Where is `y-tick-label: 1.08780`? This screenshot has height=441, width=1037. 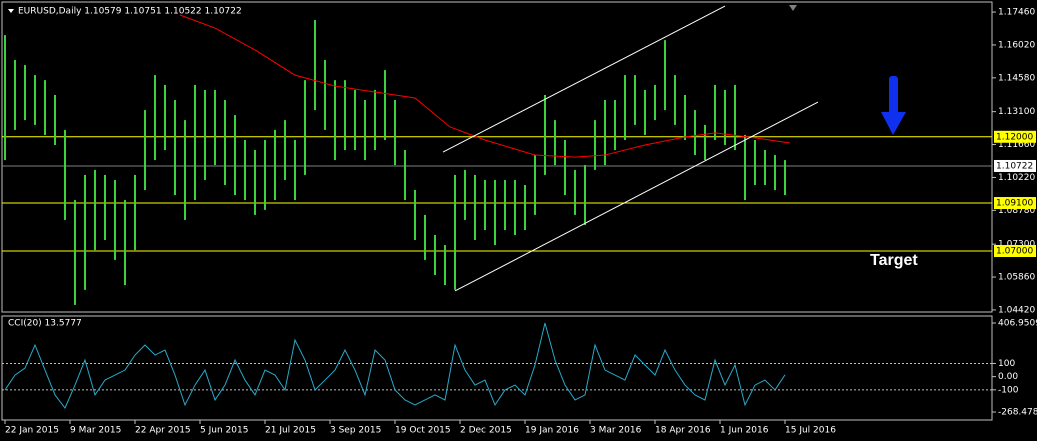 y-tick-label: 1.08780 is located at coordinates (1016, 211).